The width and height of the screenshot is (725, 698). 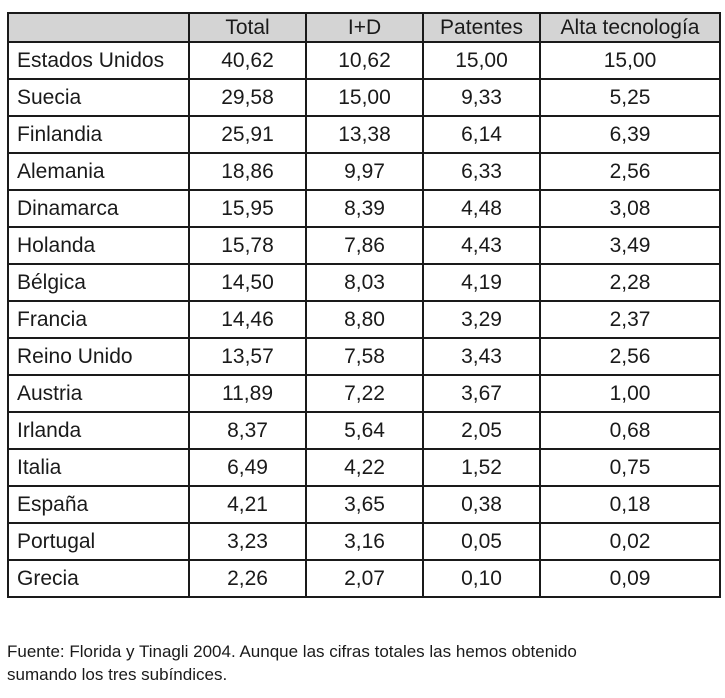 What do you see at coordinates (481, 60) in the screenshot?
I see `cell-patentes: 15,00` at bounding box center [481, 60].